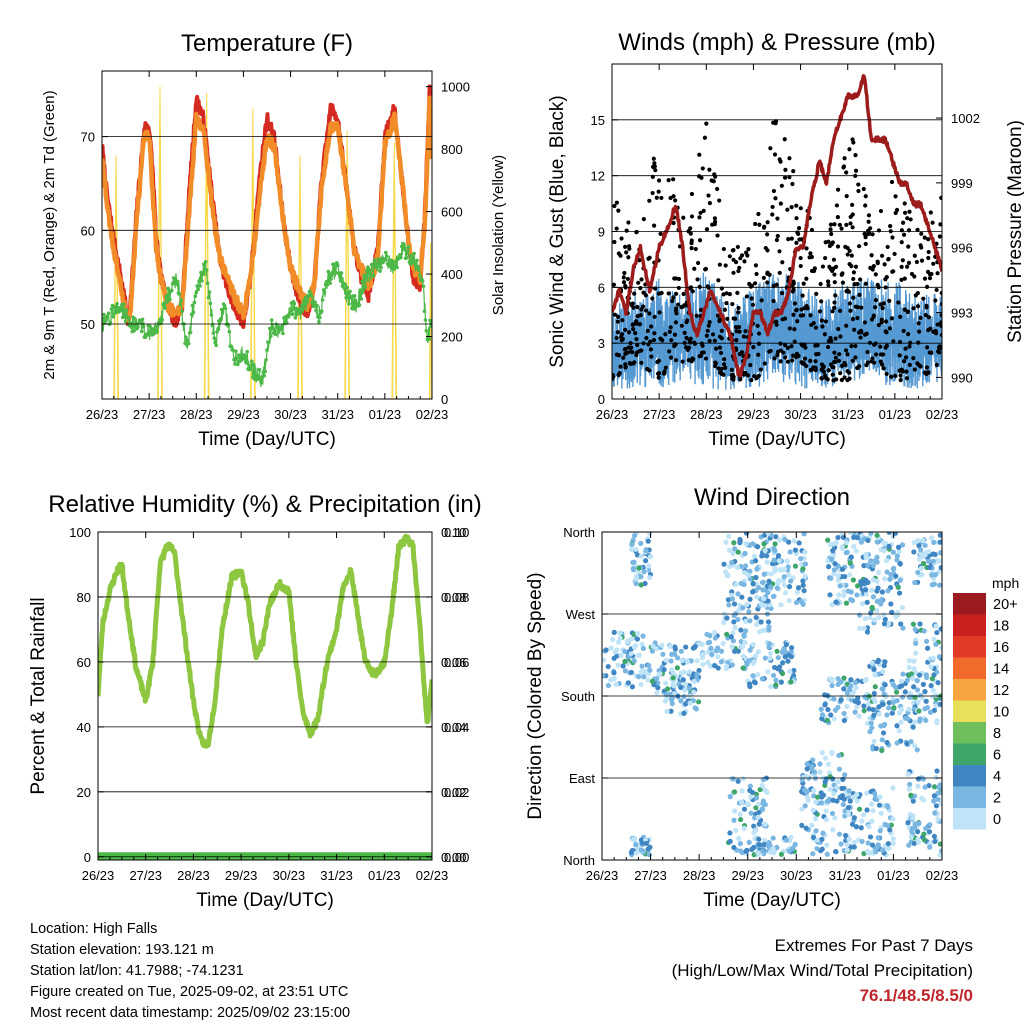  I want to click on y2-tick-label: 999, so click(962, 183).